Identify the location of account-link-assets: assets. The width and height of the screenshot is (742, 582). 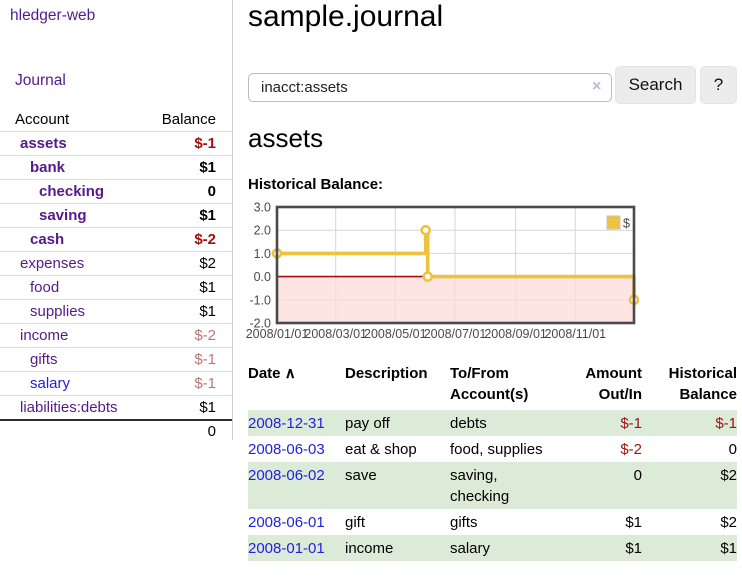
(43, 143).